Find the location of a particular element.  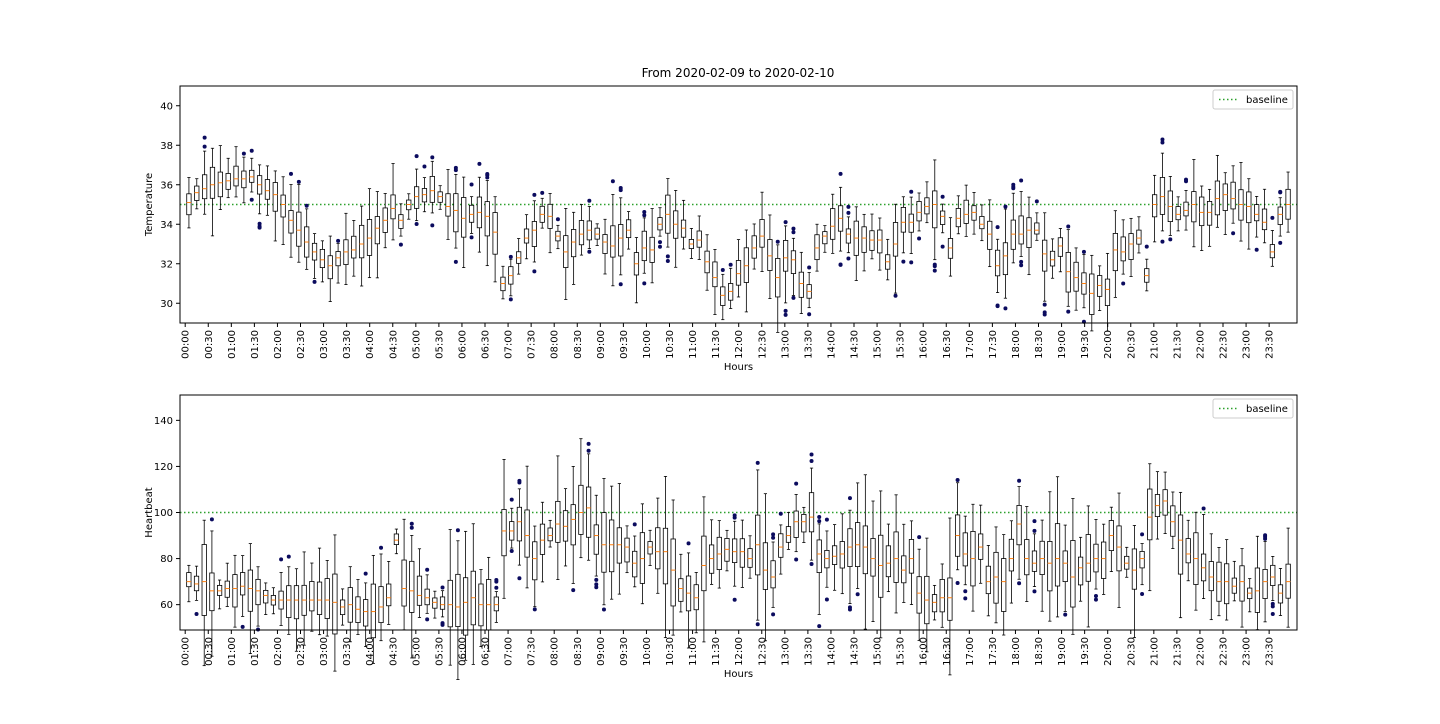

x-tick-label: 00:00 is located at coordinates (186, 344).